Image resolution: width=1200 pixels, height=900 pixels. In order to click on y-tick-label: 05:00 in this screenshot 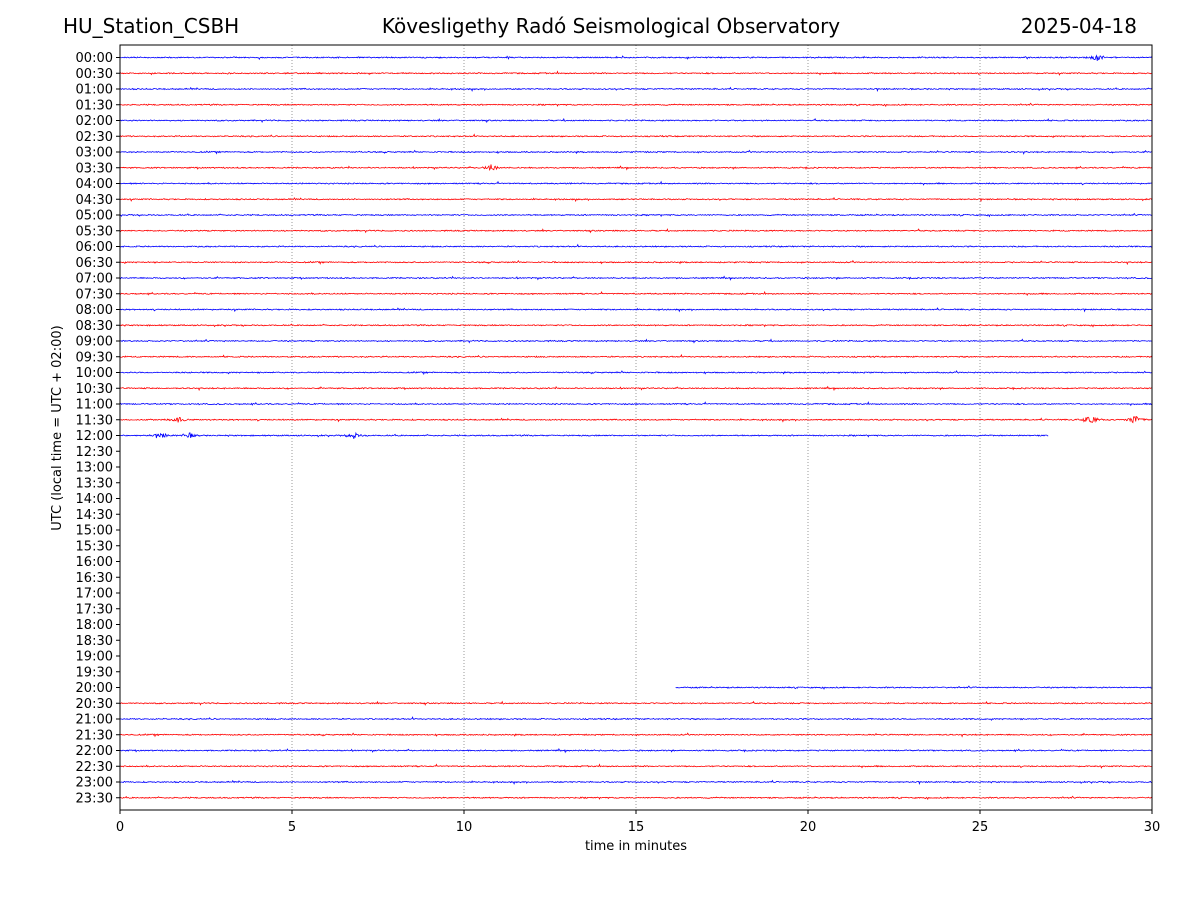, I will do `click(94, 216)`.